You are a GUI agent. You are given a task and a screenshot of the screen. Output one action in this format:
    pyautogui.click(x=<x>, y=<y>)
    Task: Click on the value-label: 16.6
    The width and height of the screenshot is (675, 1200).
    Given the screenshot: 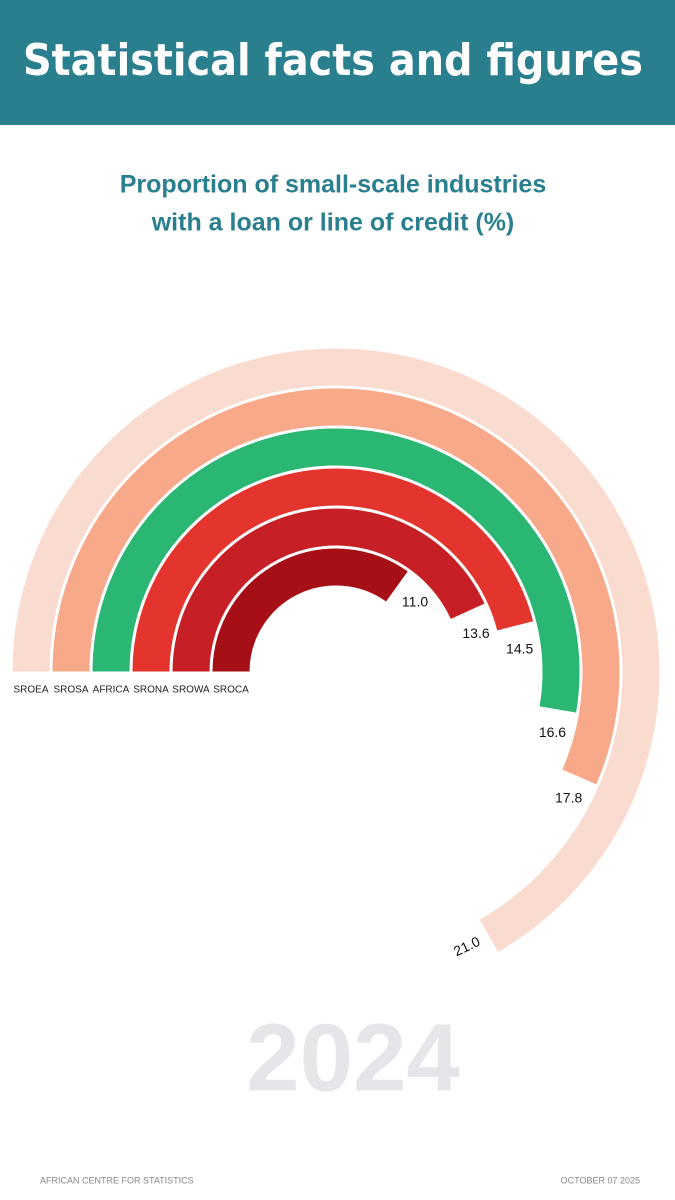 What is the action you would take?
    pyautogui.click(x=552, y=732)
    